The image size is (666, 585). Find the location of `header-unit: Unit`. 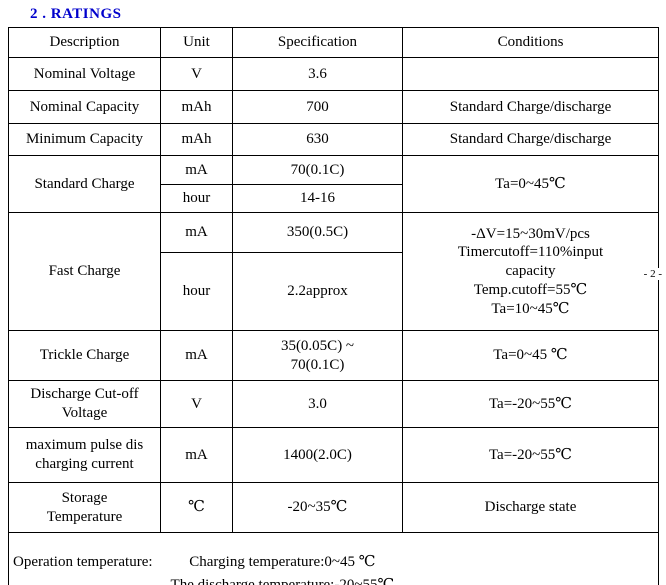

header-unit: Unit is located at coordinates (196, 42).